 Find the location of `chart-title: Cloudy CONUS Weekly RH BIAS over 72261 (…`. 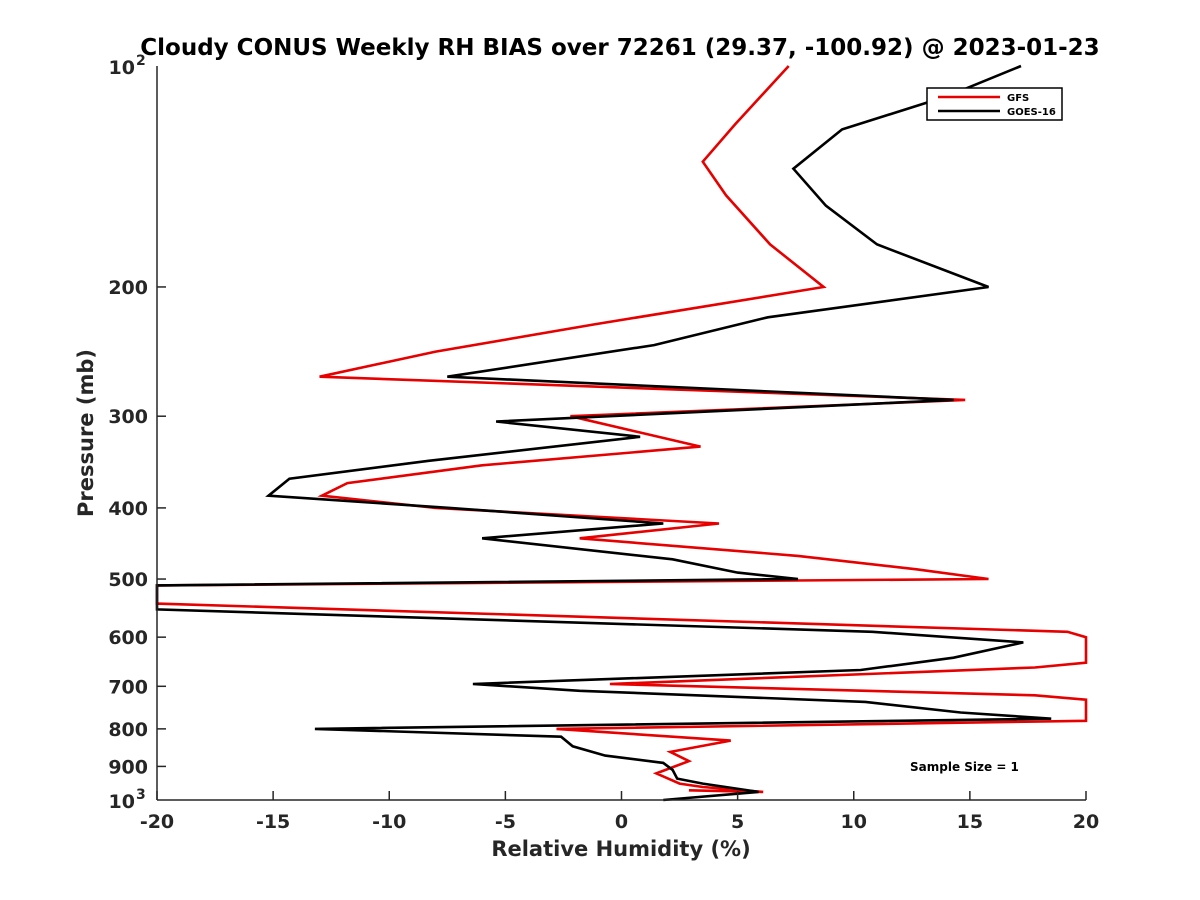

chart-title: Cloudy CONUS Weekly RH BIAS over 72261 (… is located at coordinates (619, 48).